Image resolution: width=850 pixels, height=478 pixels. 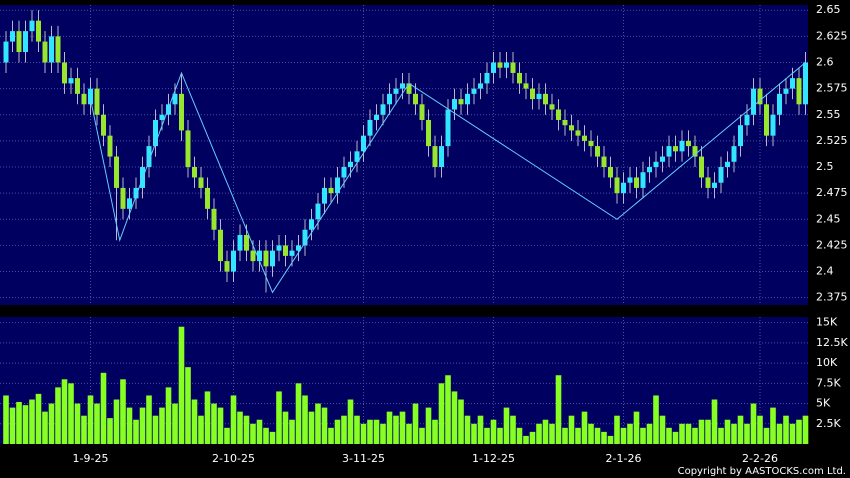 I want to click on x-tick-label: 2-2-26, so click(x=760, y=458).